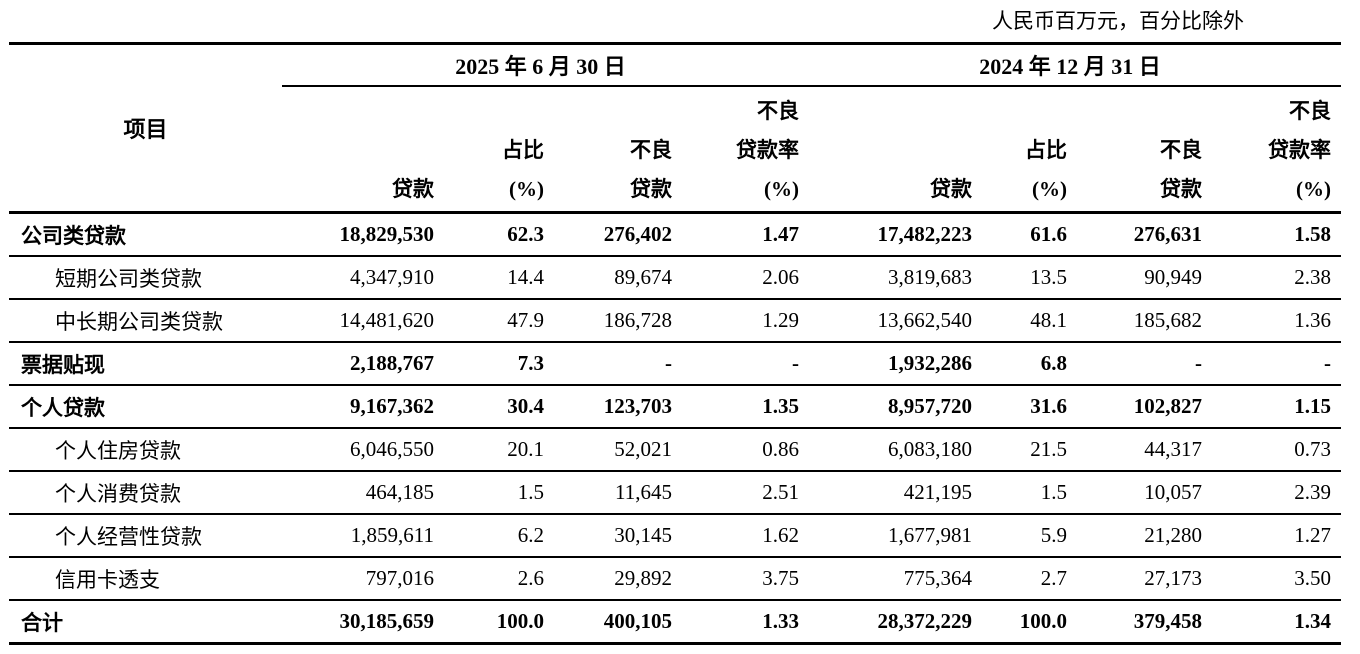 This screenshot has height=654, width=1360. Describe the element at coordinates (489, 364) in the screenshot. I see `cell-value: 7.3` at that location.